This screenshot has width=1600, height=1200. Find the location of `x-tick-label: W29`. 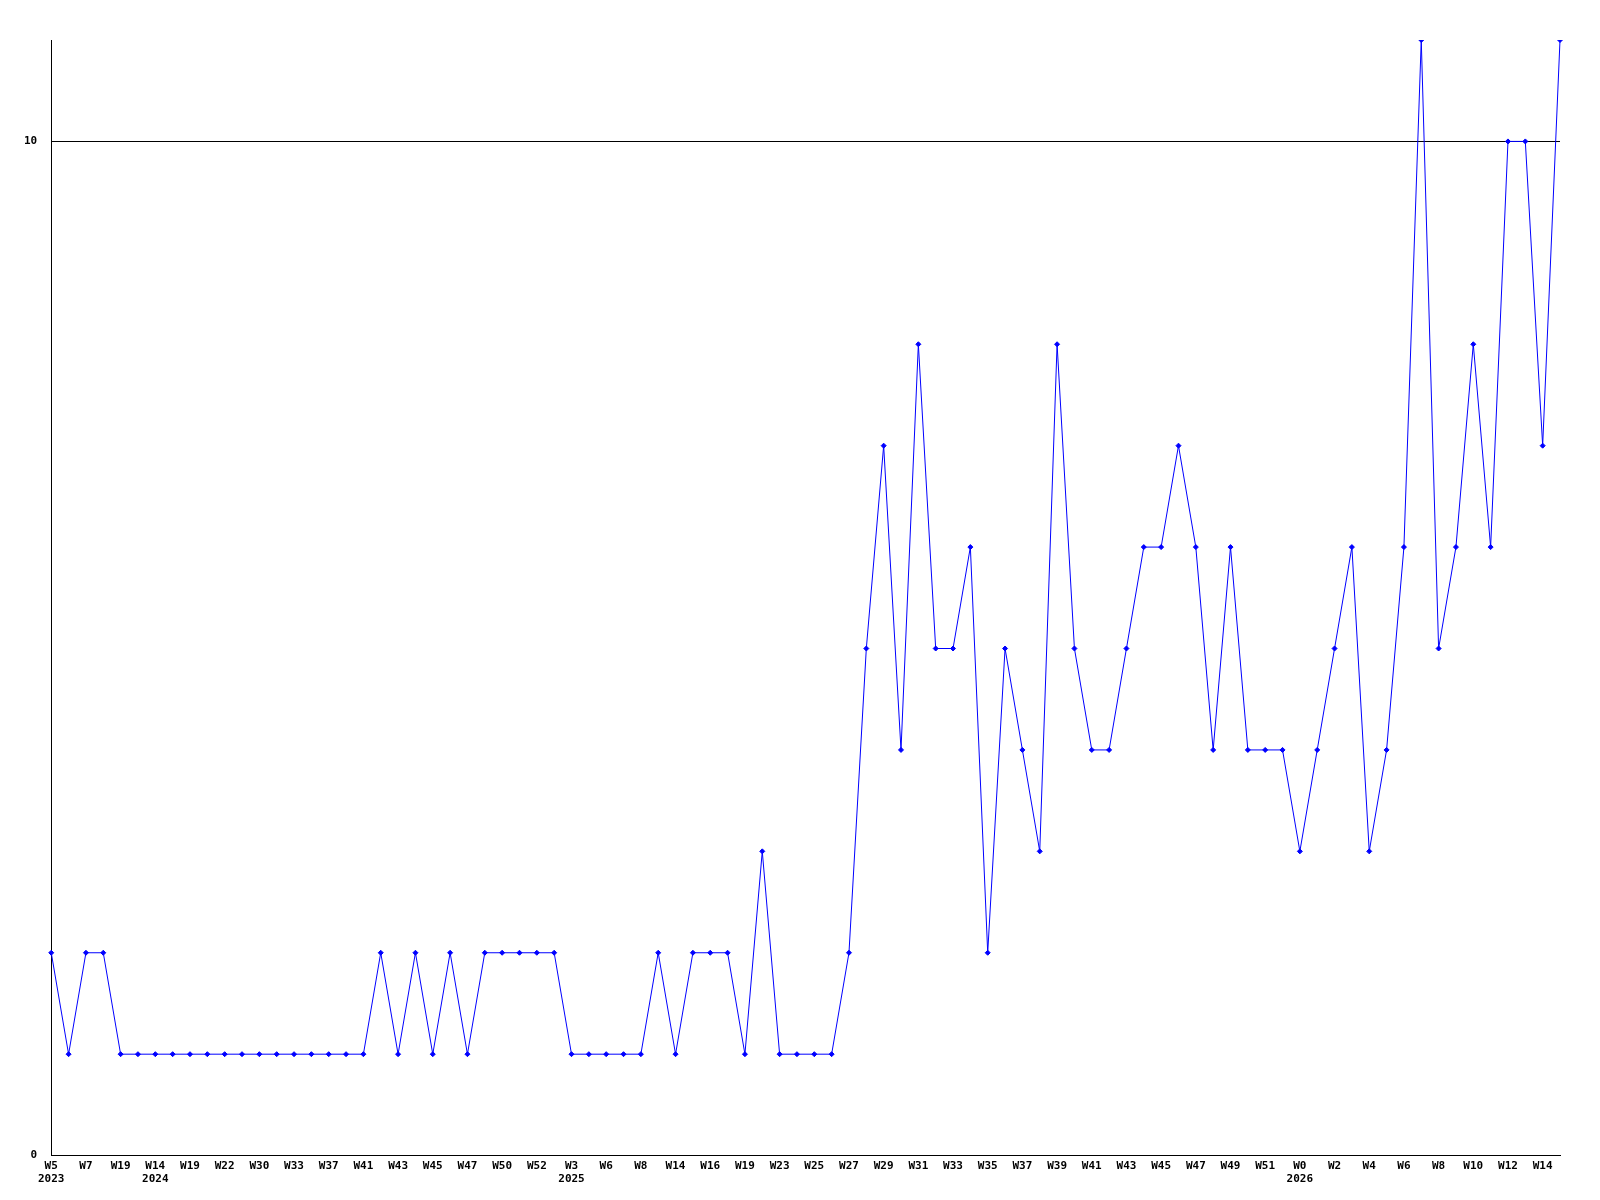

x-tick-label: W29 is located at coordinates (883, 1166).